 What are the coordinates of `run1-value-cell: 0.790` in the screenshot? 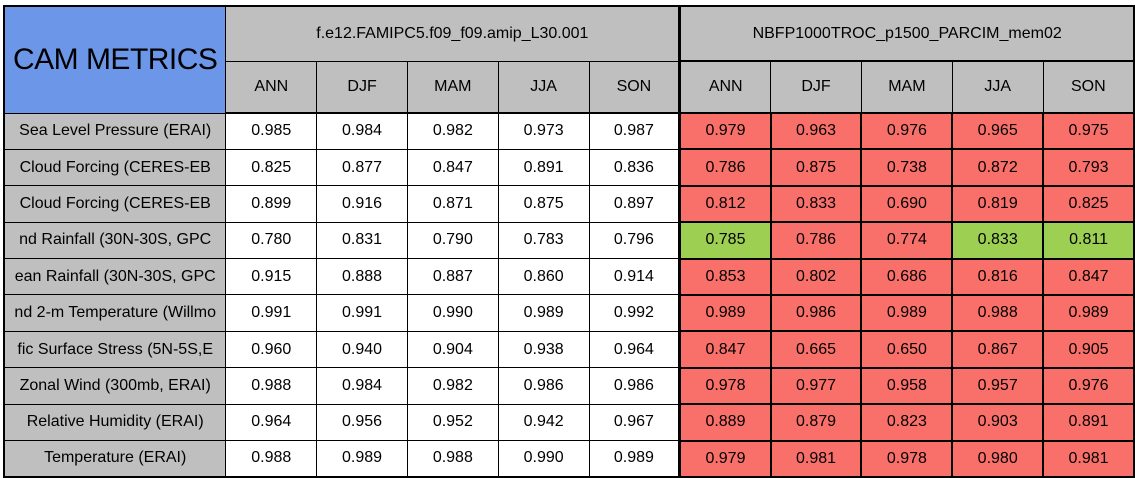 It's located at (452, 240).